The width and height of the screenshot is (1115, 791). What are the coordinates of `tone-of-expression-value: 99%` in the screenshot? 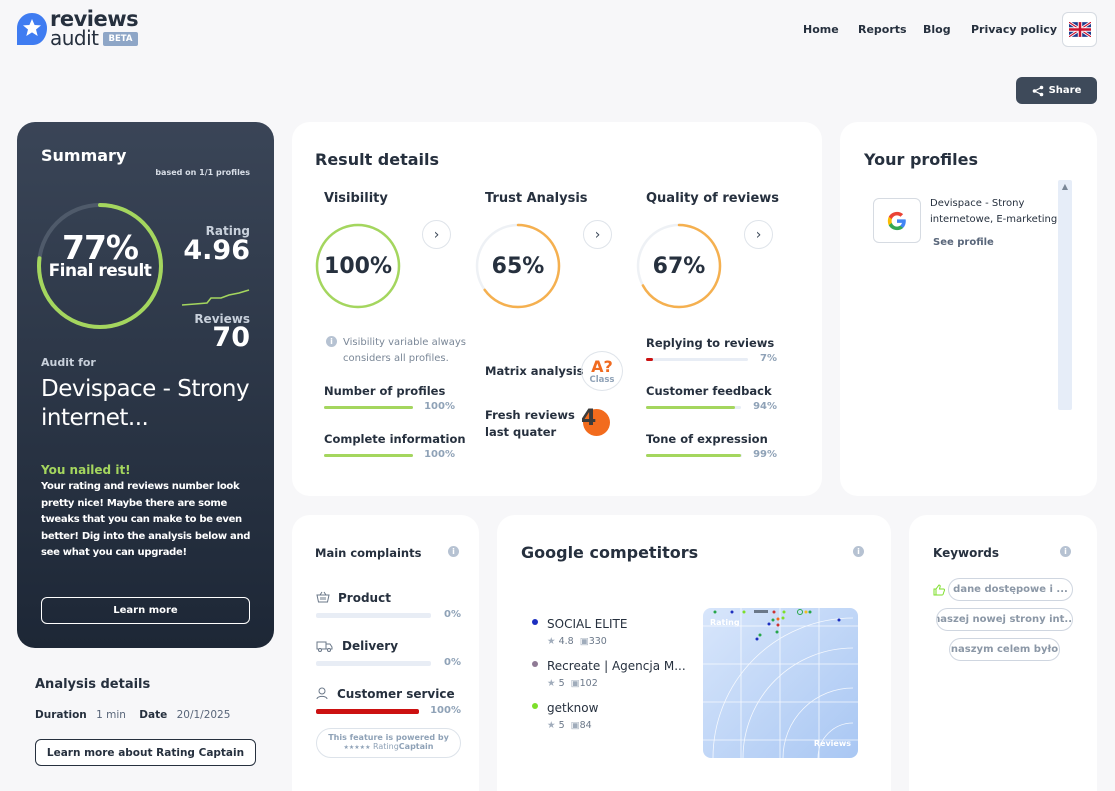 It's located at (765, 454).